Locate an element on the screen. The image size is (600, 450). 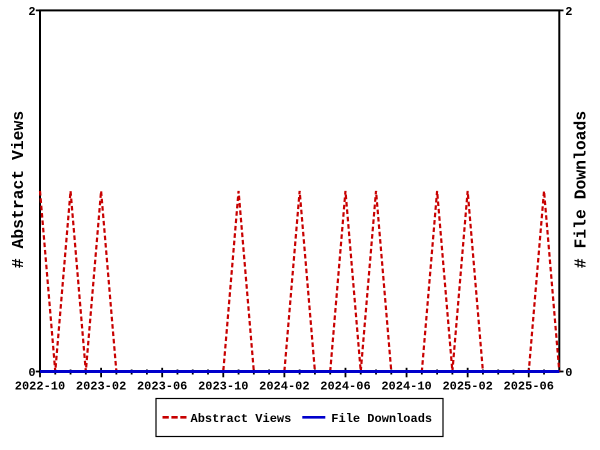
svg-text: 2024-10 is located at coordinates (406, 386).